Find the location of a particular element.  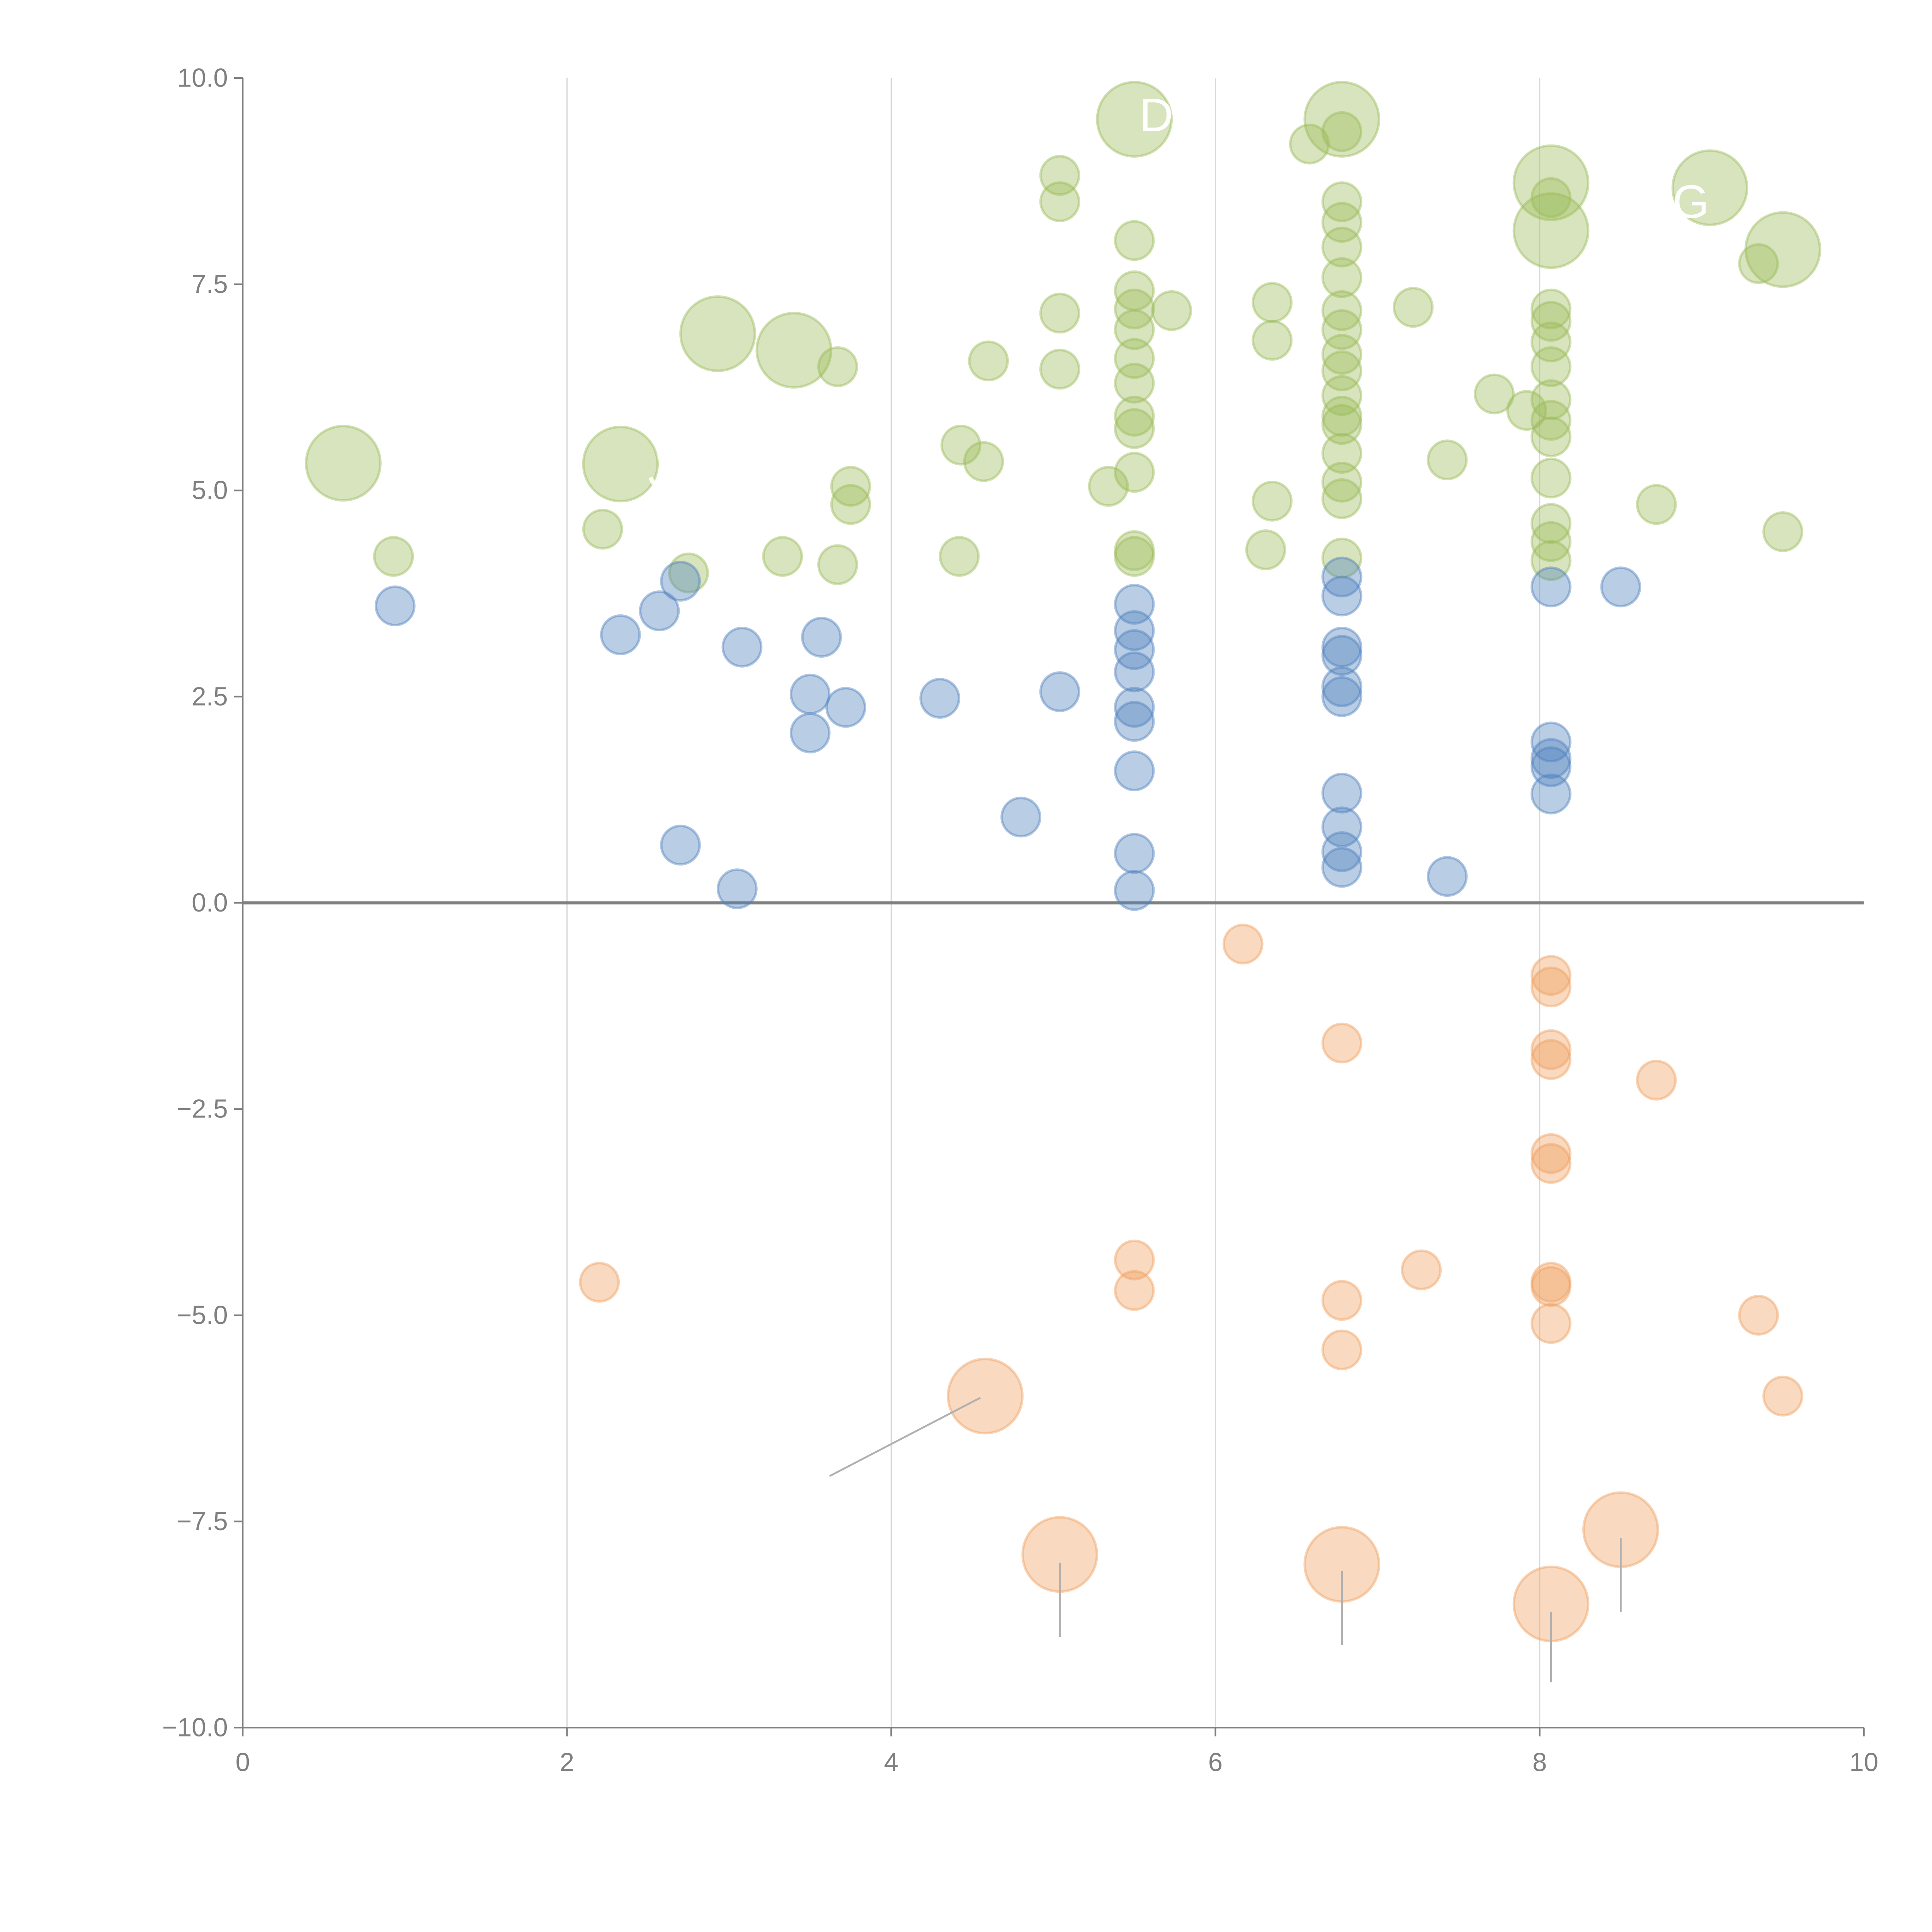

y-tick-label: 10.0 is located at coordinates (202, 78).